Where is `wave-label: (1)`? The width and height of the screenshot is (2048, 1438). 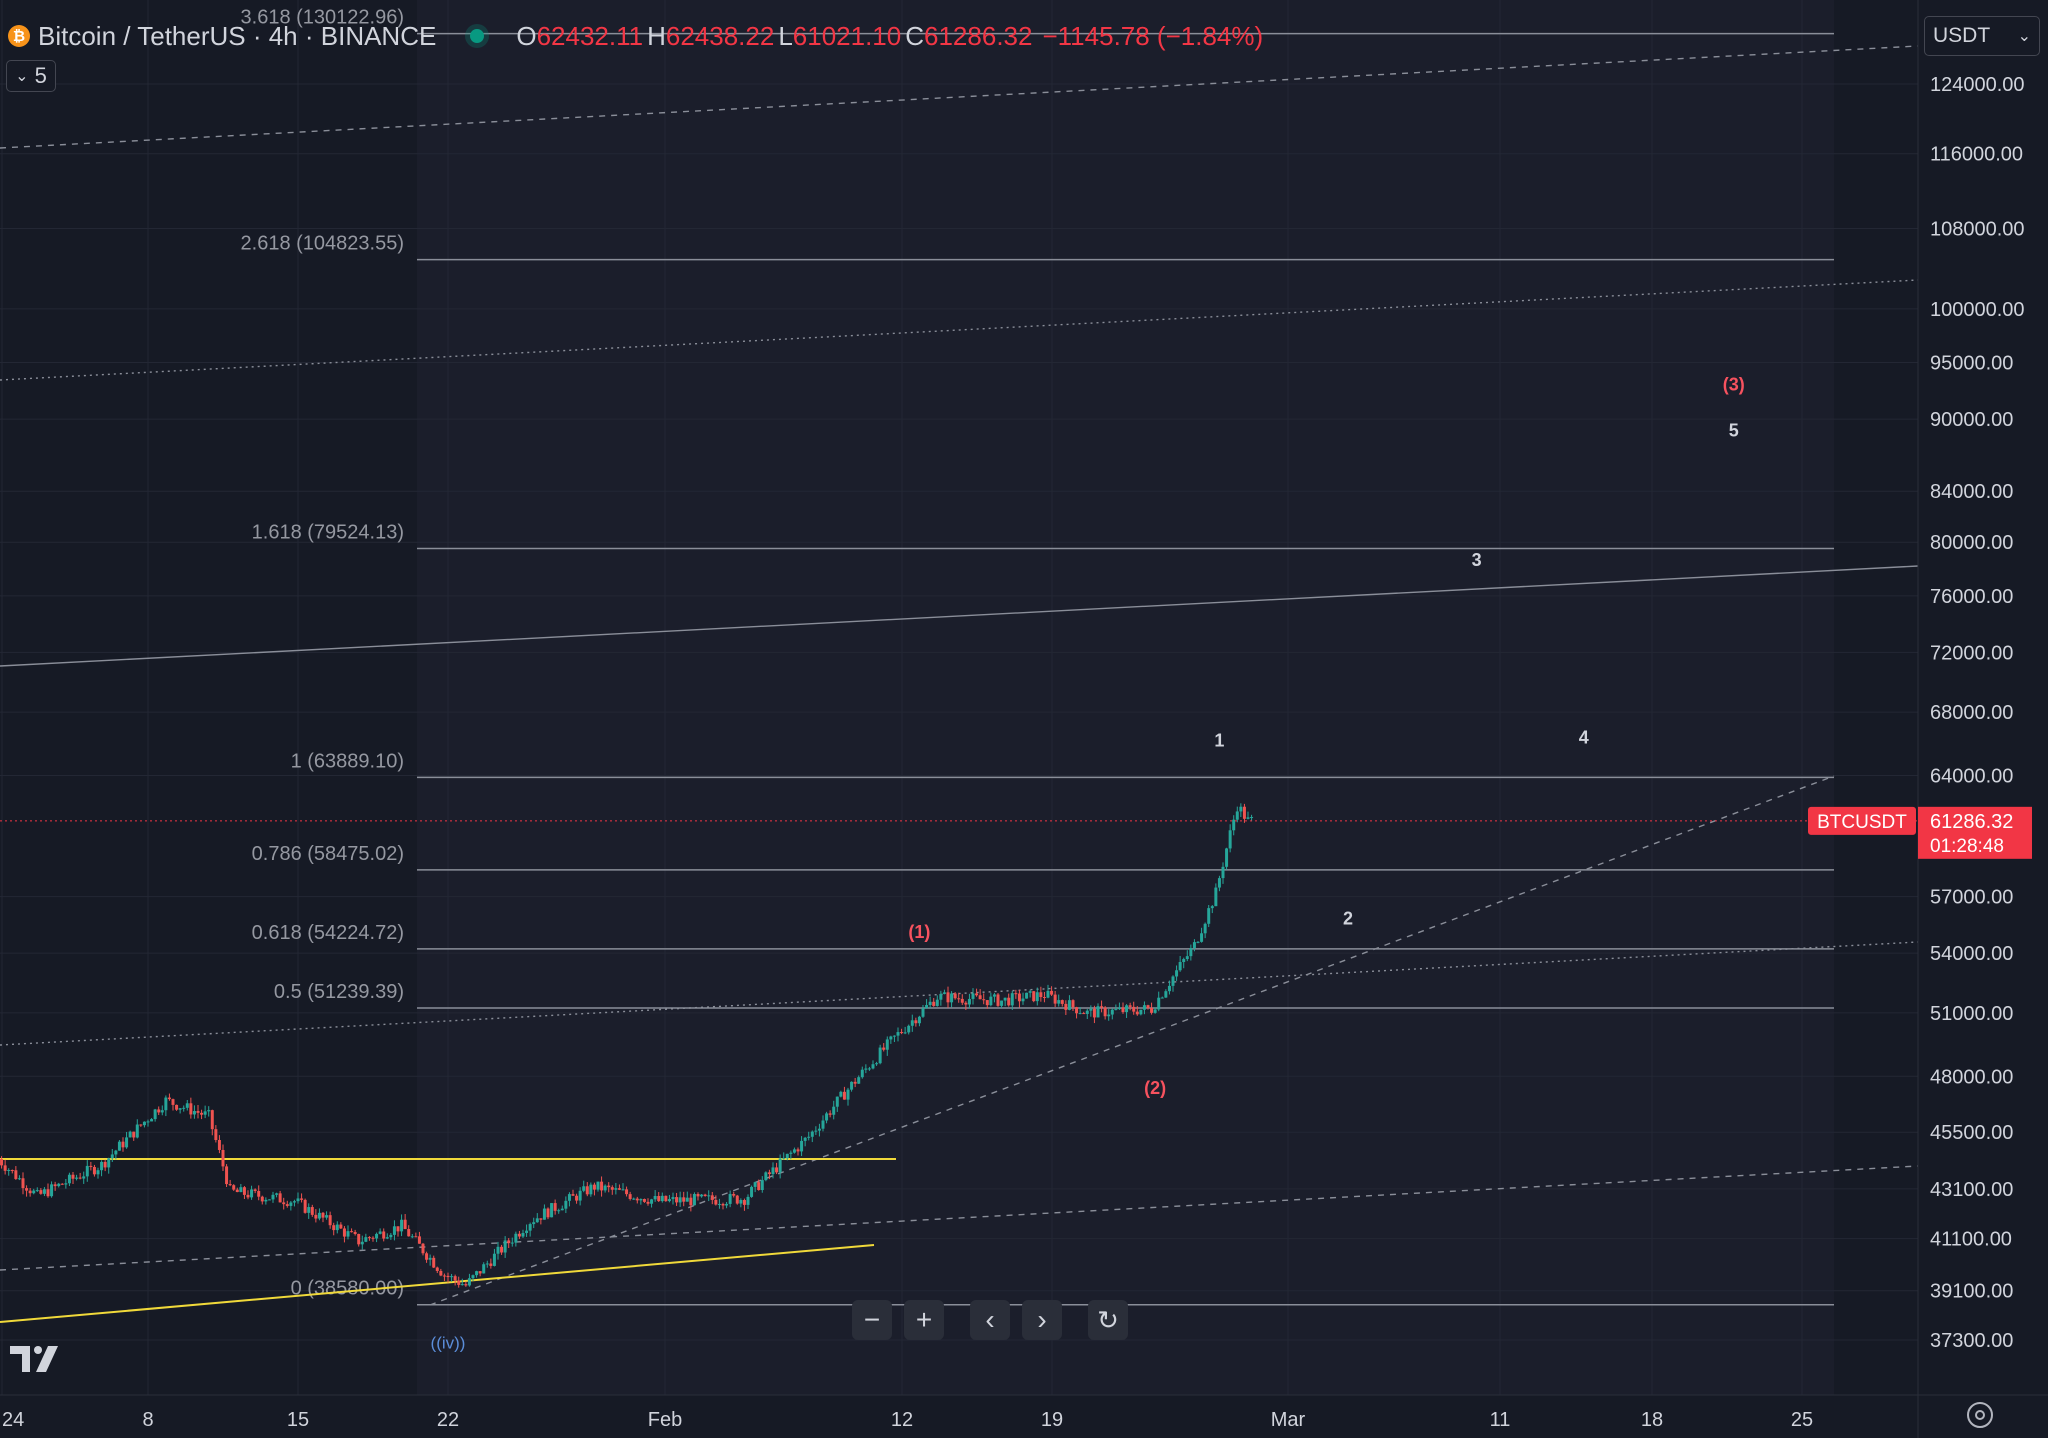
wave-label: (1) is located at coordinates (919, 932).